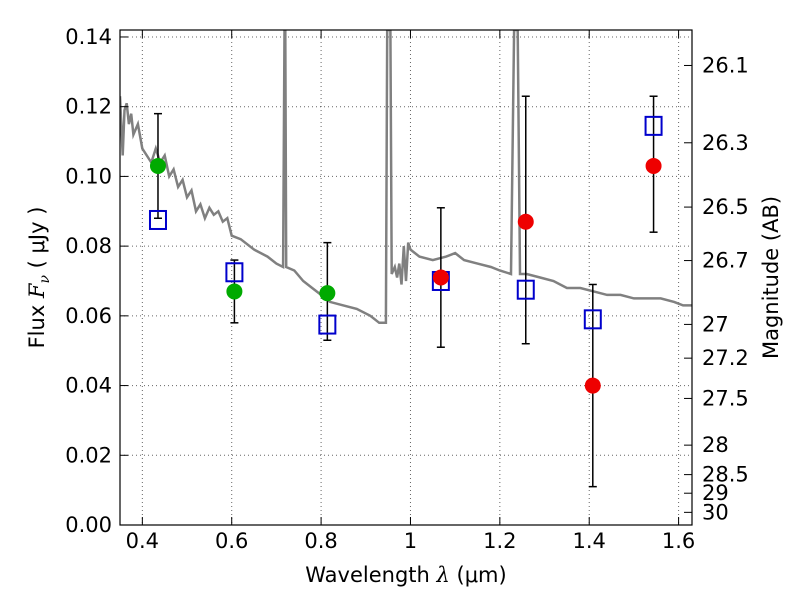  What do you see at coordinates (725, 207) in the screenshot?
I see `magnitude-tick-label: 26.5` at bounding box center [725, 207].